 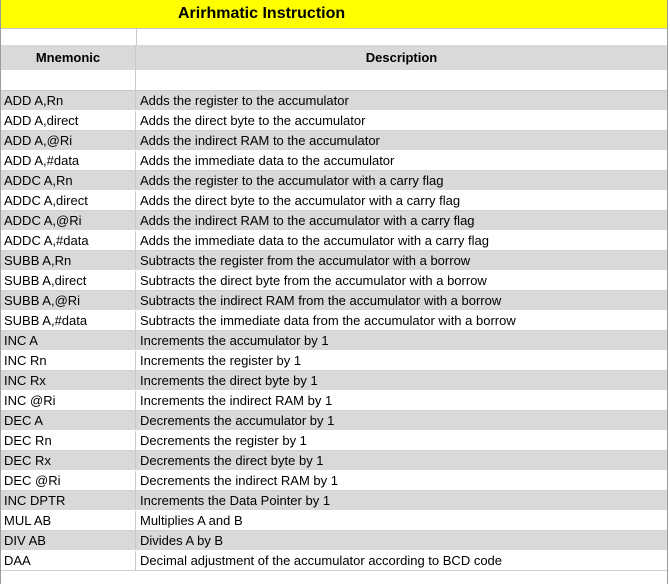 What do you see at coordinates (68, 180) in the screenshot?
I see `mnemonic-cell: ADDC A,Rn` at bounding box center [68, 180].